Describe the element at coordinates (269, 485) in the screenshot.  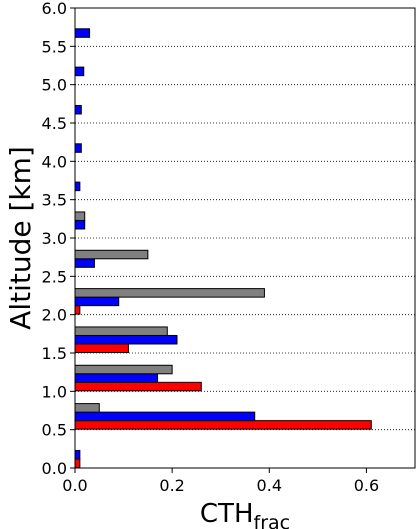
I see `x-tick-label: 0.4` at that location.